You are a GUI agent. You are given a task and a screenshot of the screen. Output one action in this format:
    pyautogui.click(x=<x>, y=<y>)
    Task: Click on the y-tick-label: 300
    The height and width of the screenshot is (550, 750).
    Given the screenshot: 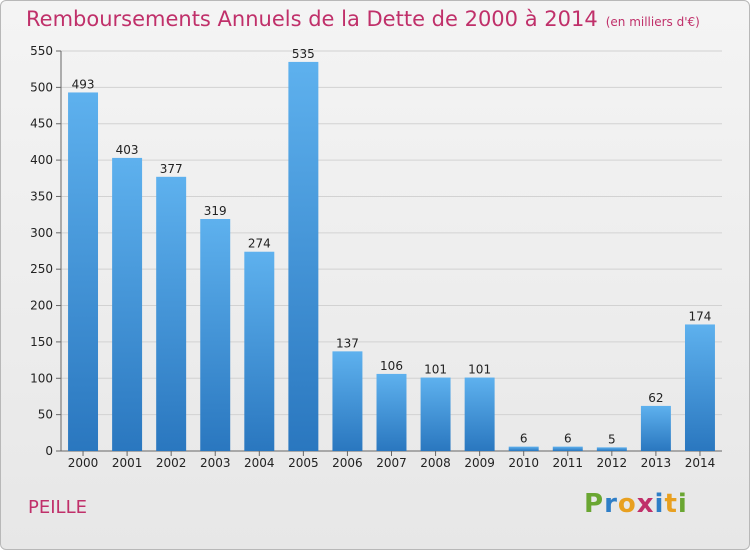 What is the action you would take?
    pyautogui.click(x=41, y=233)
    